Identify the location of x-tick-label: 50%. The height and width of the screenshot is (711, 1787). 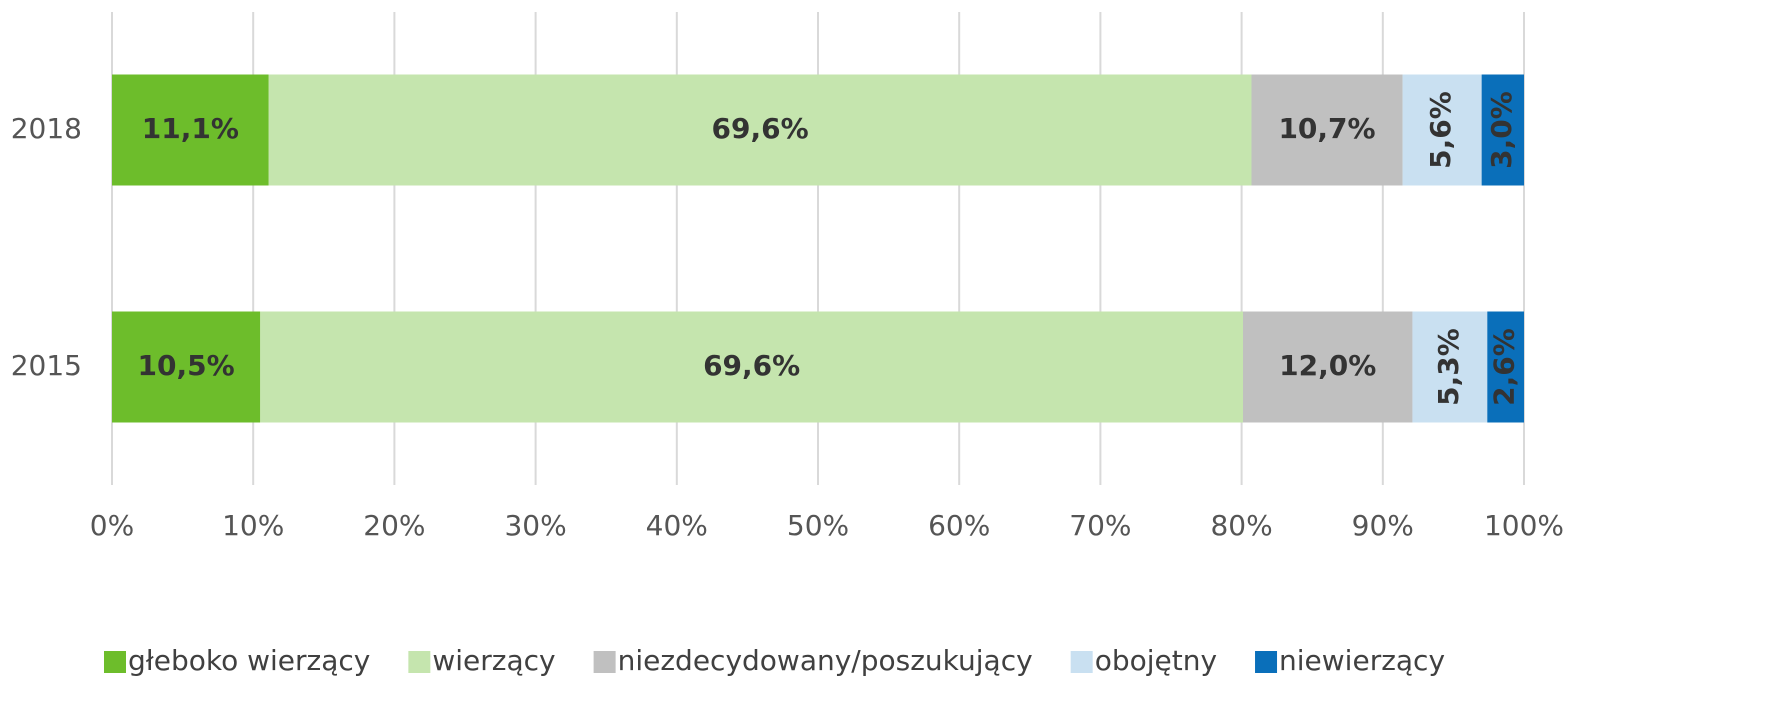
(818, 525).